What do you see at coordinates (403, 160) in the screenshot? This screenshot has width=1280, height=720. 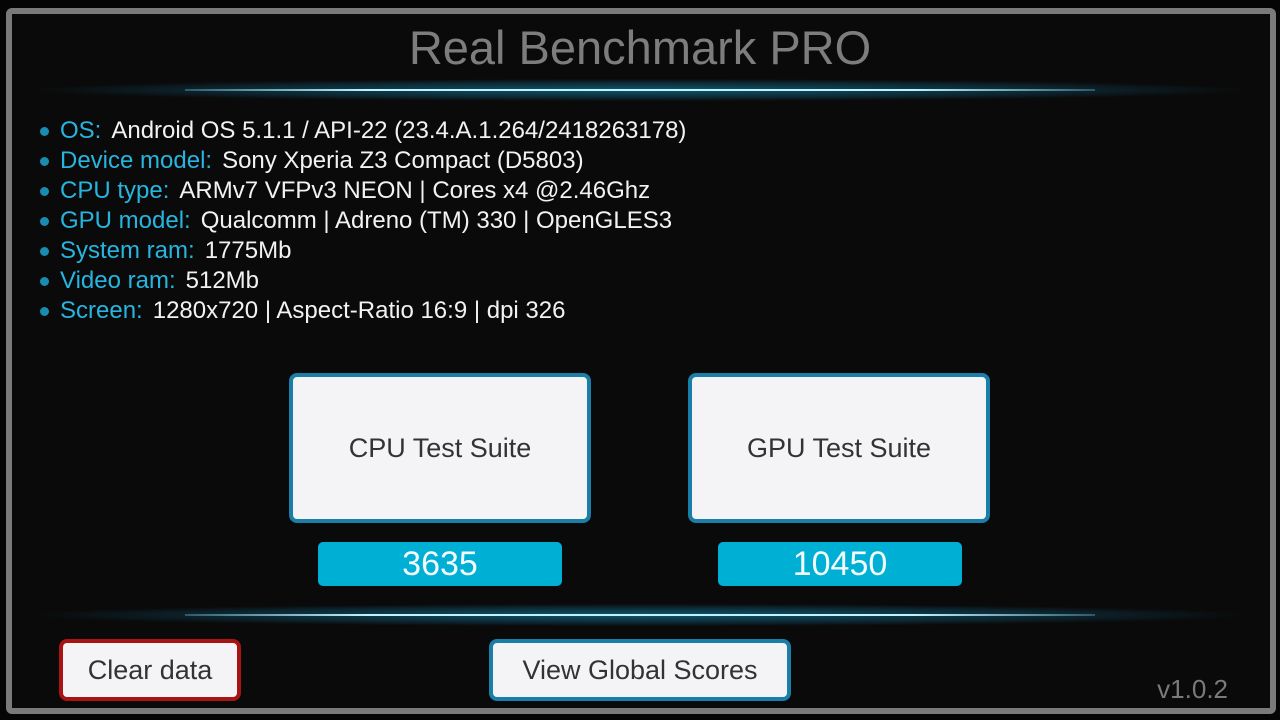 I see `spec-value: Sony Xperia Z3 Compact (D5803)` at bounding box center [403, 160].